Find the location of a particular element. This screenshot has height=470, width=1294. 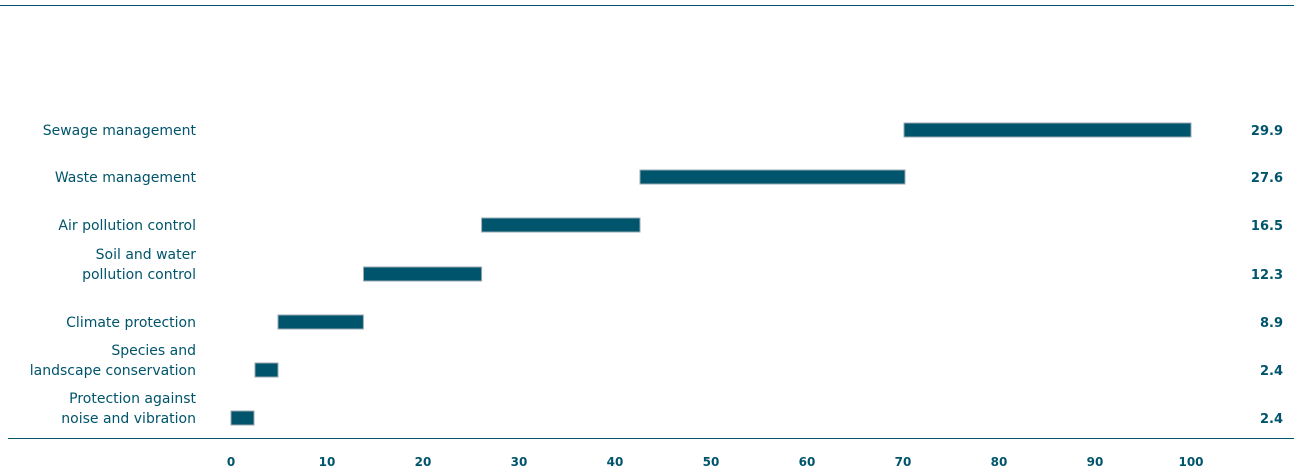

category-label: Protection against is located at coordinates (132, 399).